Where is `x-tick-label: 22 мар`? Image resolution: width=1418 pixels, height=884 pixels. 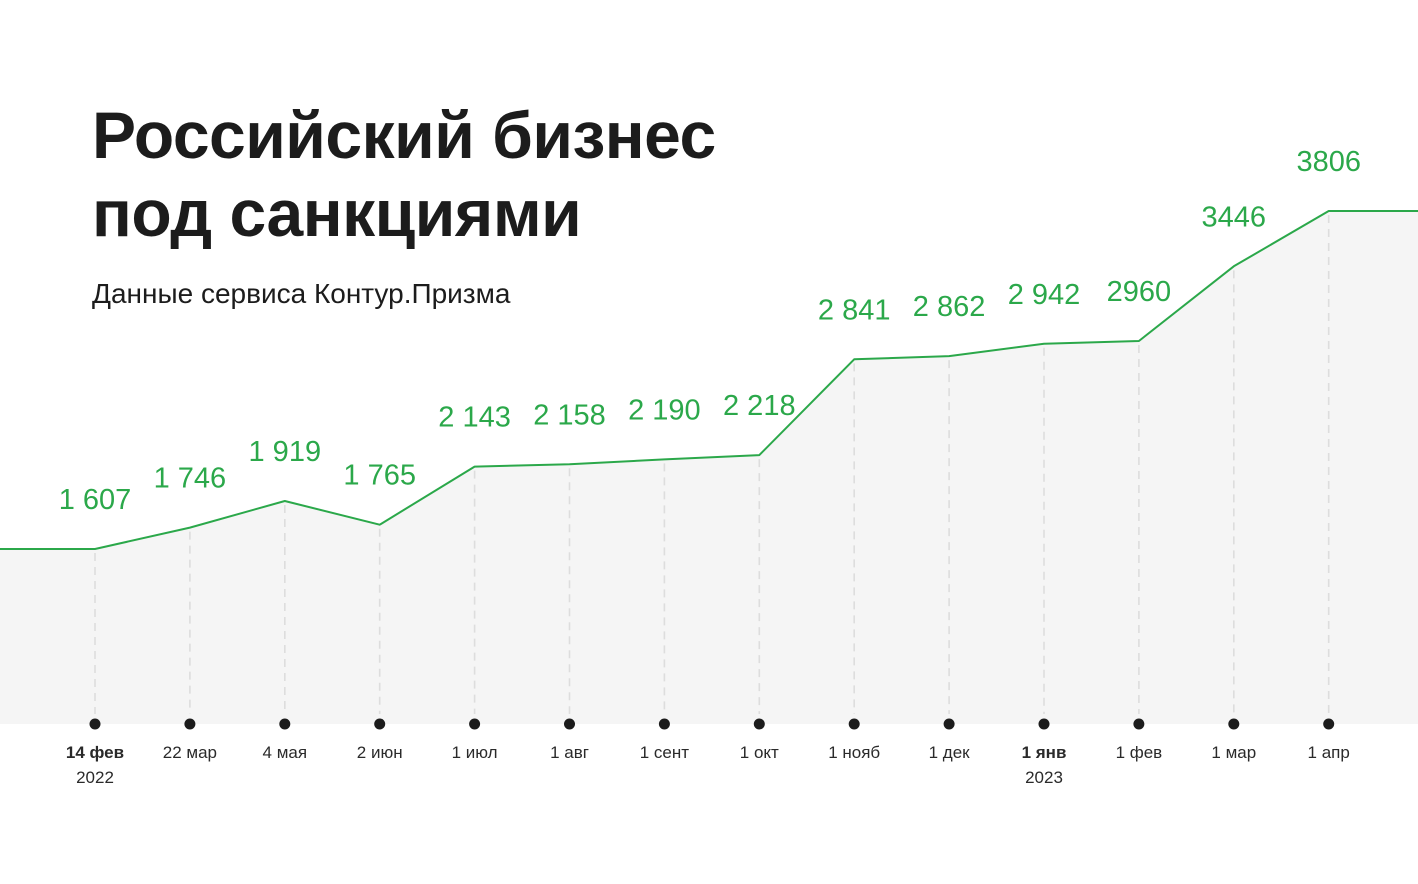
x-tick-label: 22 мар is located at coordinates (190, 752).